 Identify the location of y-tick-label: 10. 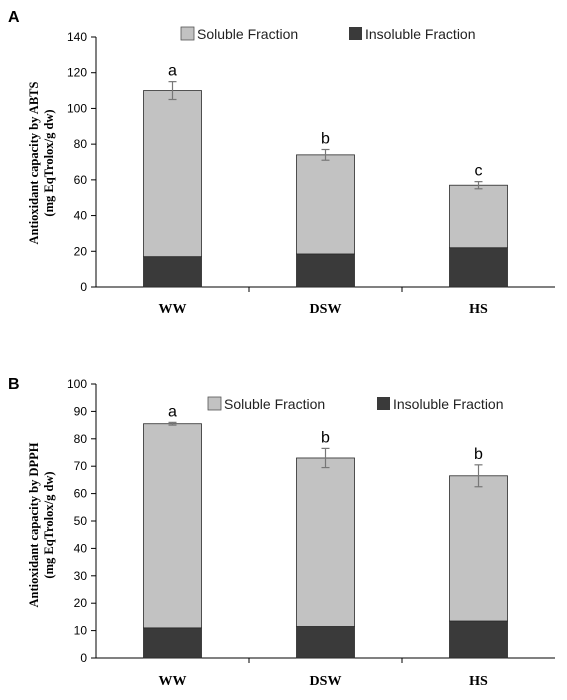
(81, 631).